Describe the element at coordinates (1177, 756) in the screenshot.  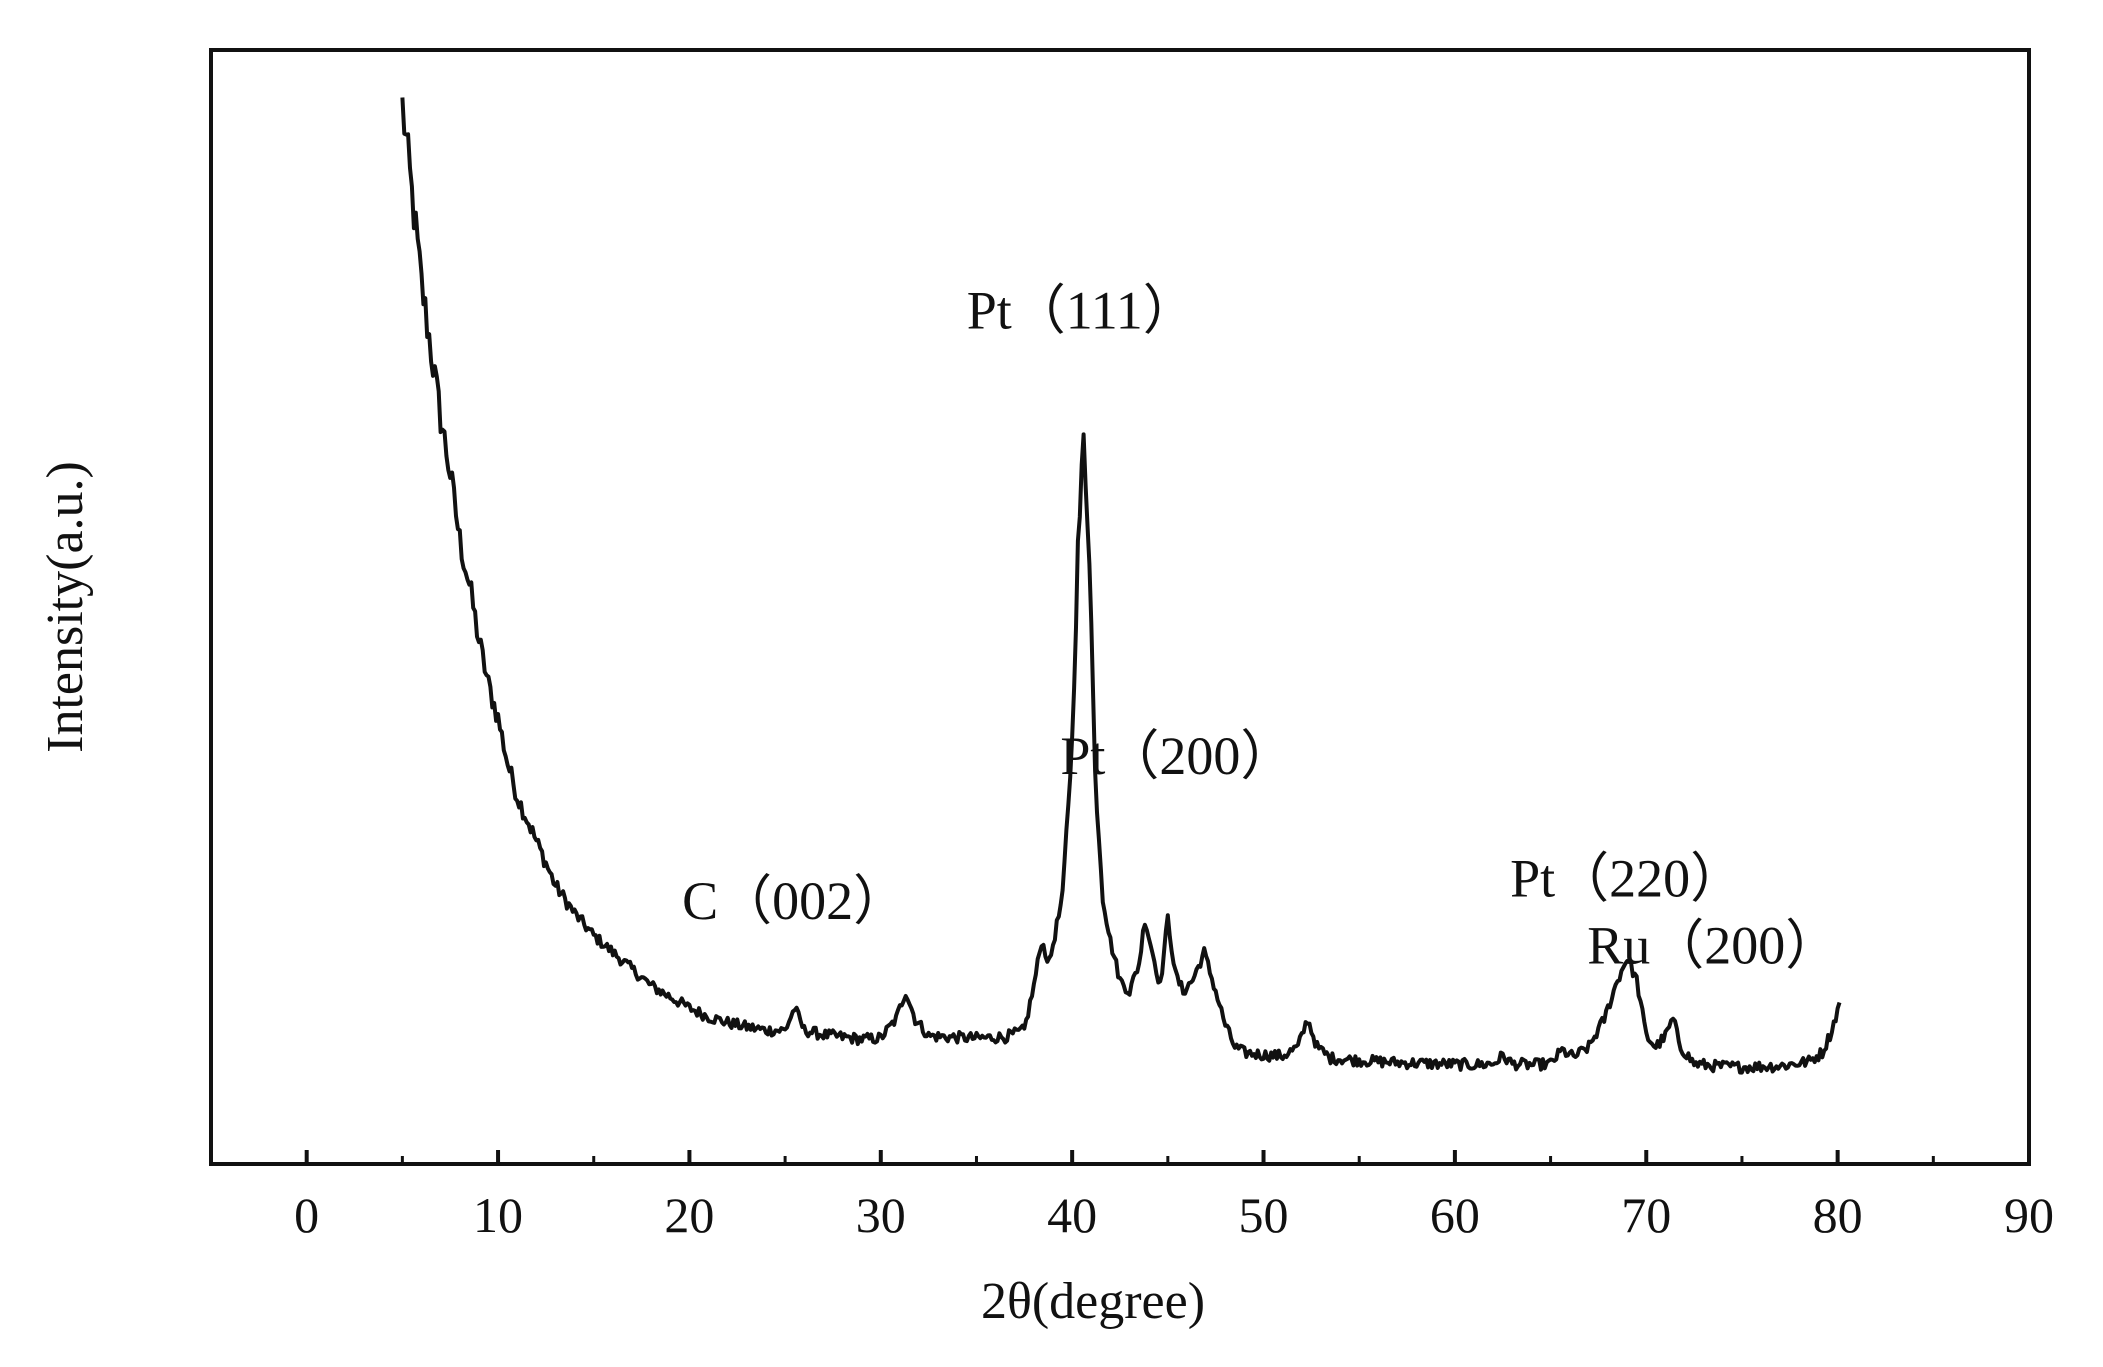
I see `peak-annotation: Pt（200）` at that location.